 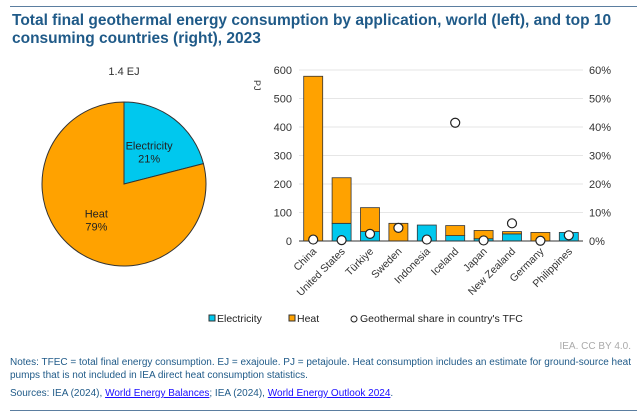 What do you see at coordinates (597, 242) in the screenshot?
I see `y2-tick-label: 0%` at bounding box center [597, 242].